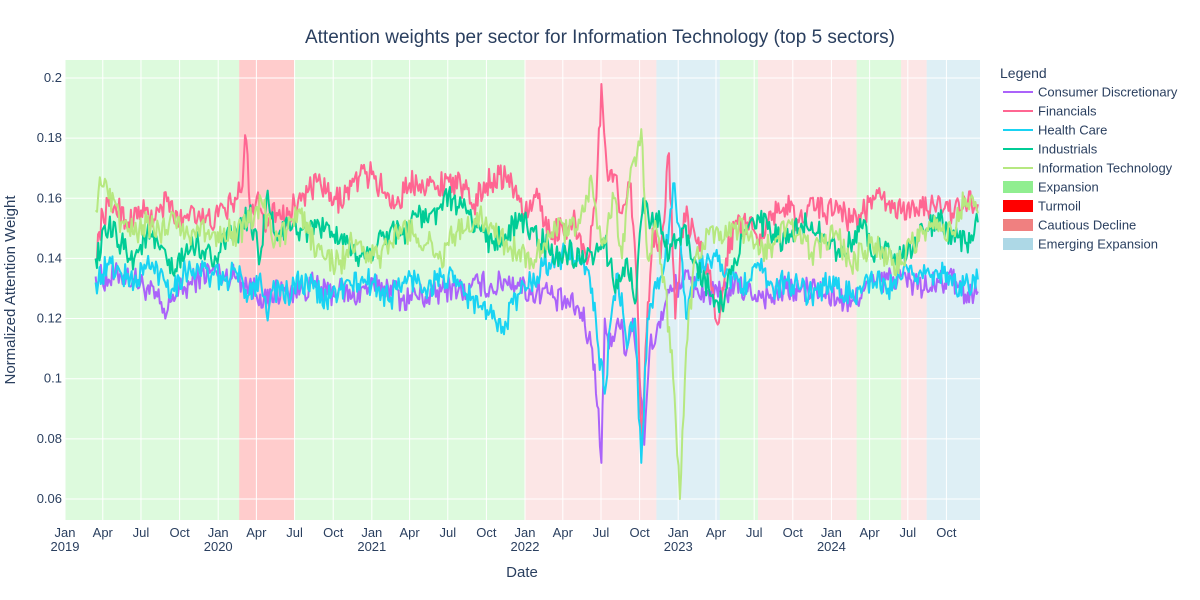 The width and height of the screenshot is (1200, 600). Describe the element at coordinates (371, 546) in the screenshot. I see `x-tick-year-label: 2021` at that location.